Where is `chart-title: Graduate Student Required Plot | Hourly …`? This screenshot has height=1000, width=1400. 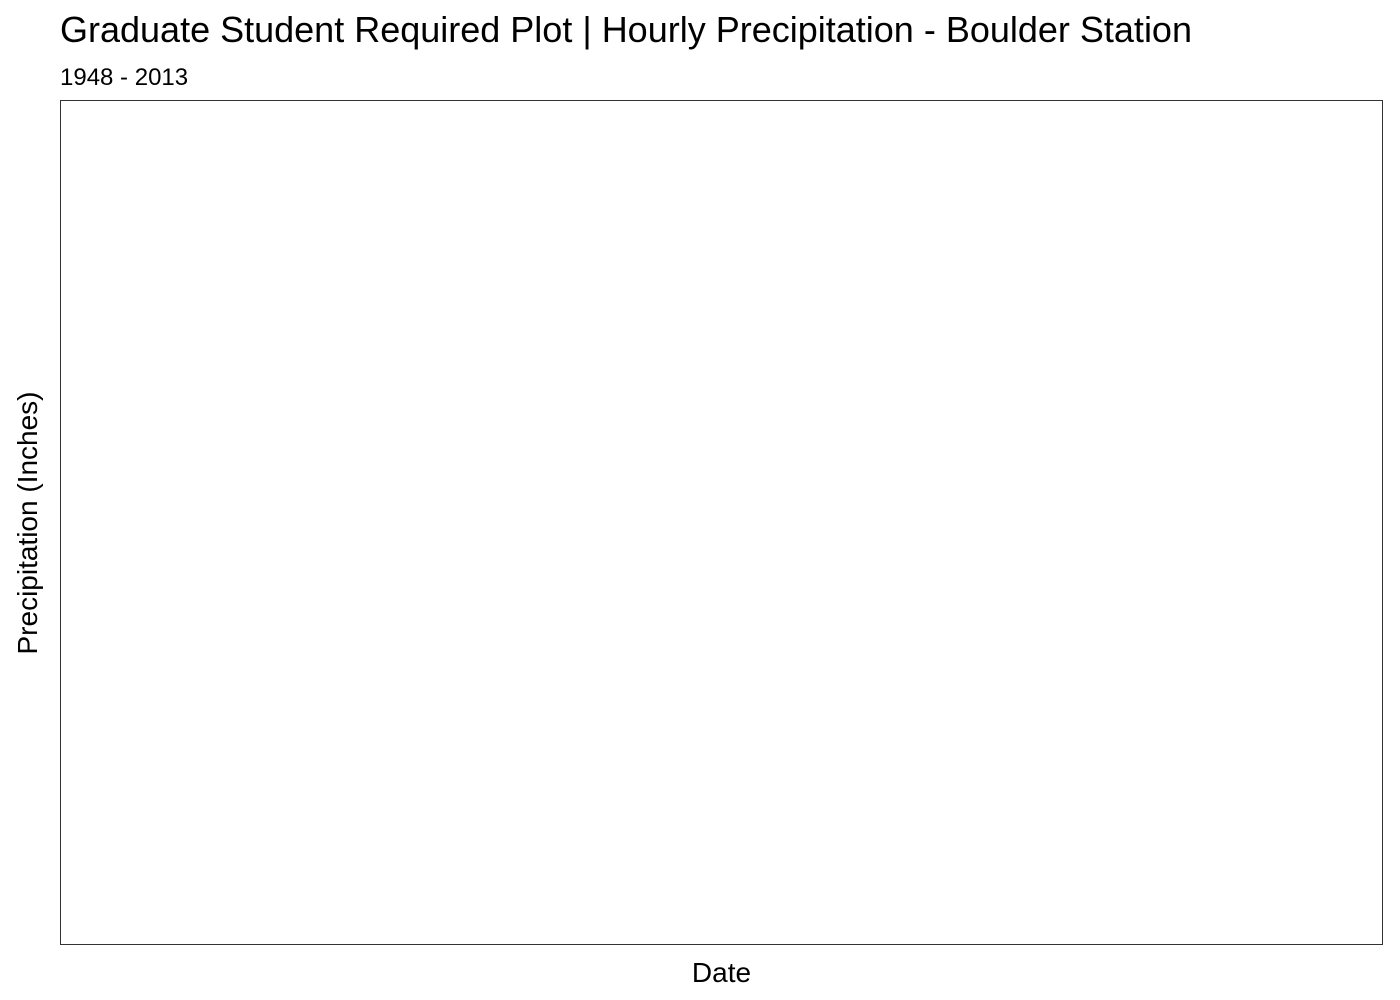
chart-title: Graduate Student Required Plot | Hourly … is located at coordinates (626, 29).